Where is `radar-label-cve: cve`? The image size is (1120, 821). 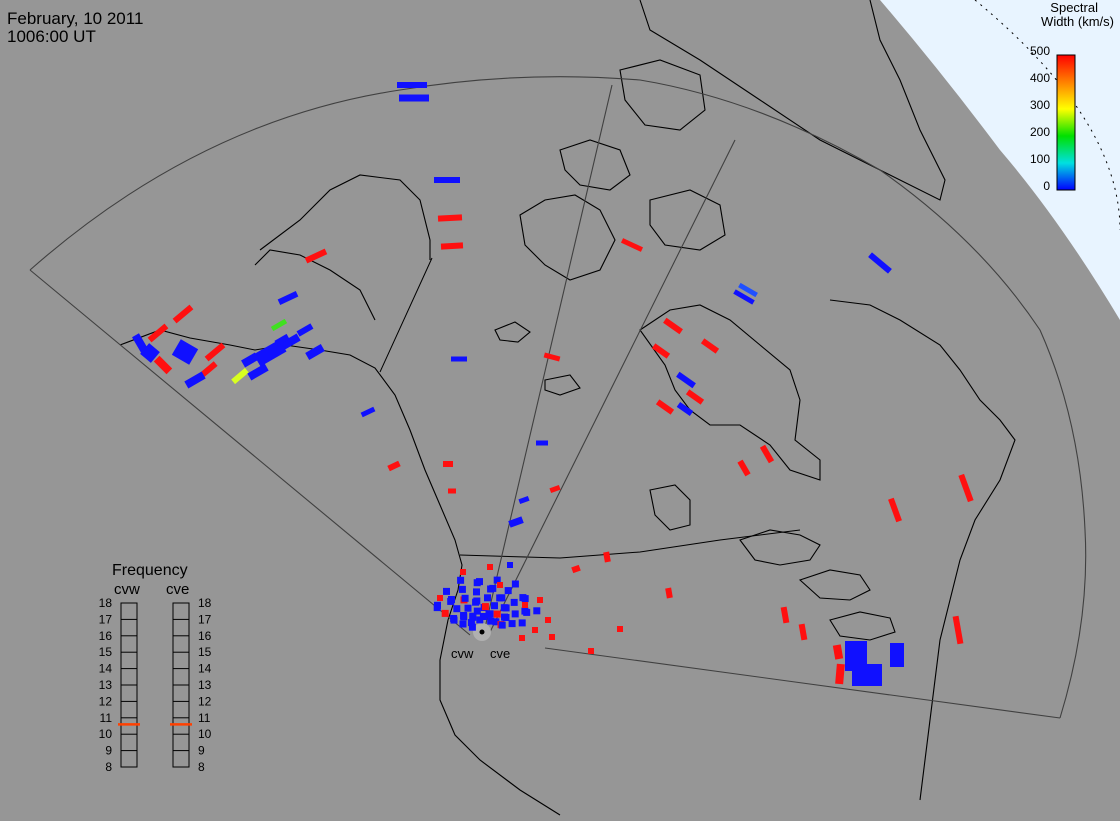 radar-label-cve: cve is located at coordinates (500, 653).